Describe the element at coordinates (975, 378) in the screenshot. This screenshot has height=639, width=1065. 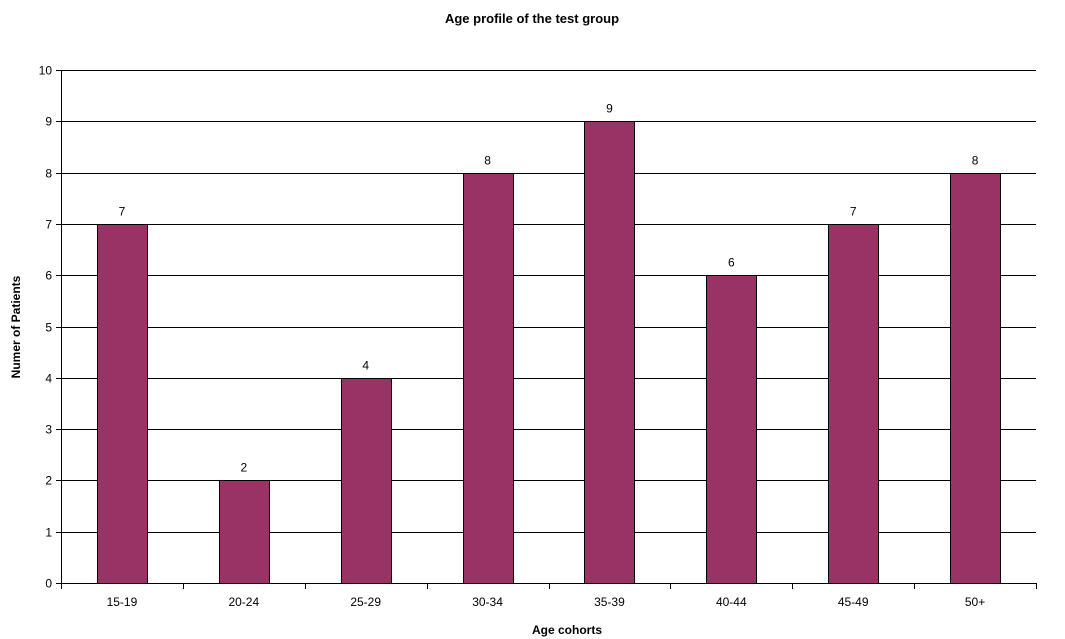
I see `bar-50+` at that location.